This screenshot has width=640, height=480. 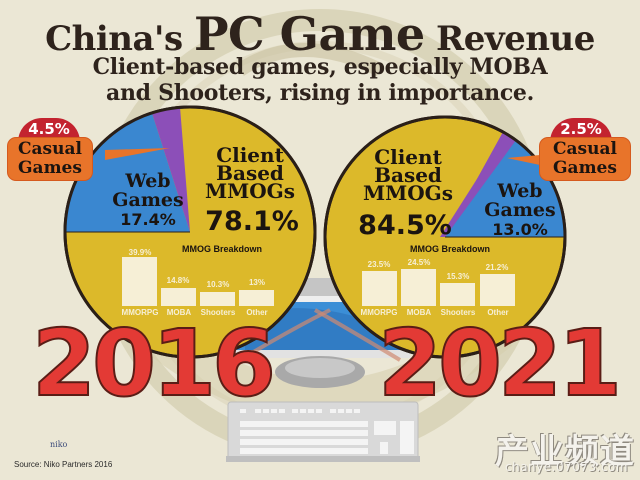 What do you see at coordinates (252, 221) in the screenshot?
I see `mmog-pct-2016: 78.1%` at bounding box center [252, 221].